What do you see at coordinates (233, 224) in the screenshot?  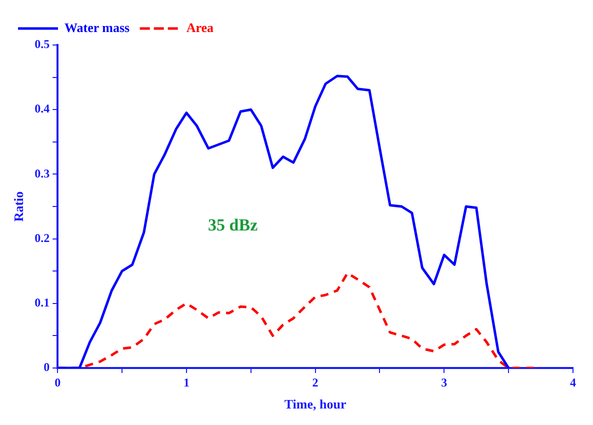 I see `annotation: 35 dBz` at bounding box center [233, 224].